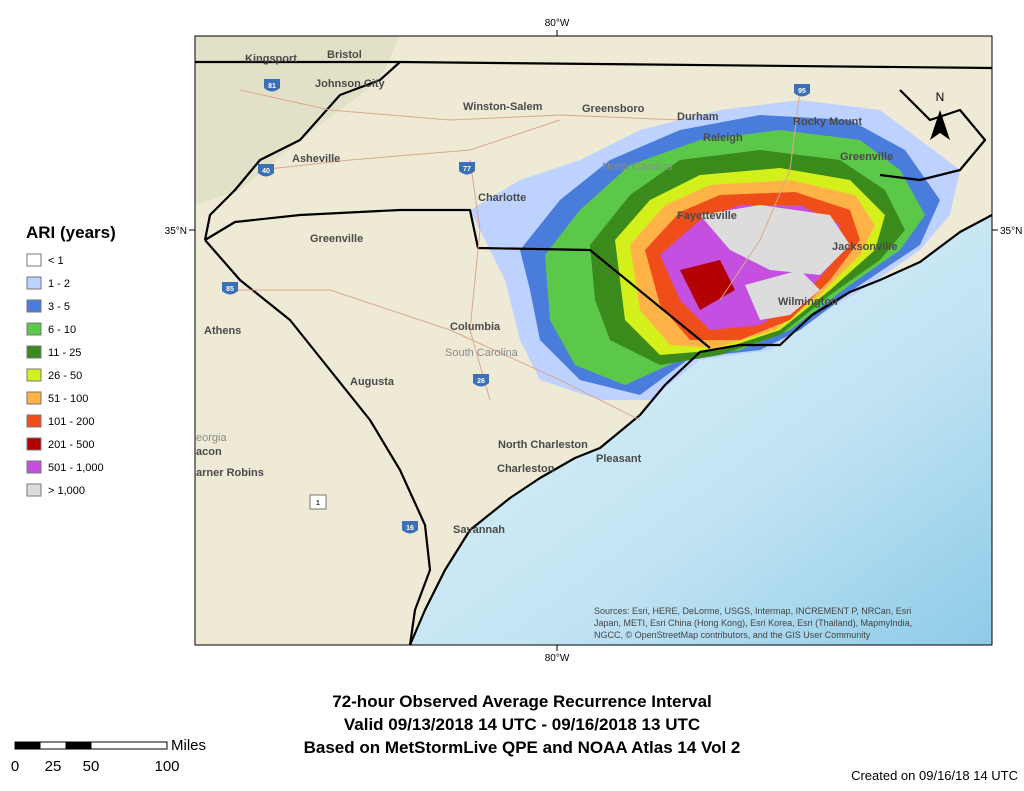 This screenshot has height=791, width=1024. What do you see at coordinates (613, 109) in the screenshot?
I see `place-label: Greensboro` at bounding box center [613, 109].